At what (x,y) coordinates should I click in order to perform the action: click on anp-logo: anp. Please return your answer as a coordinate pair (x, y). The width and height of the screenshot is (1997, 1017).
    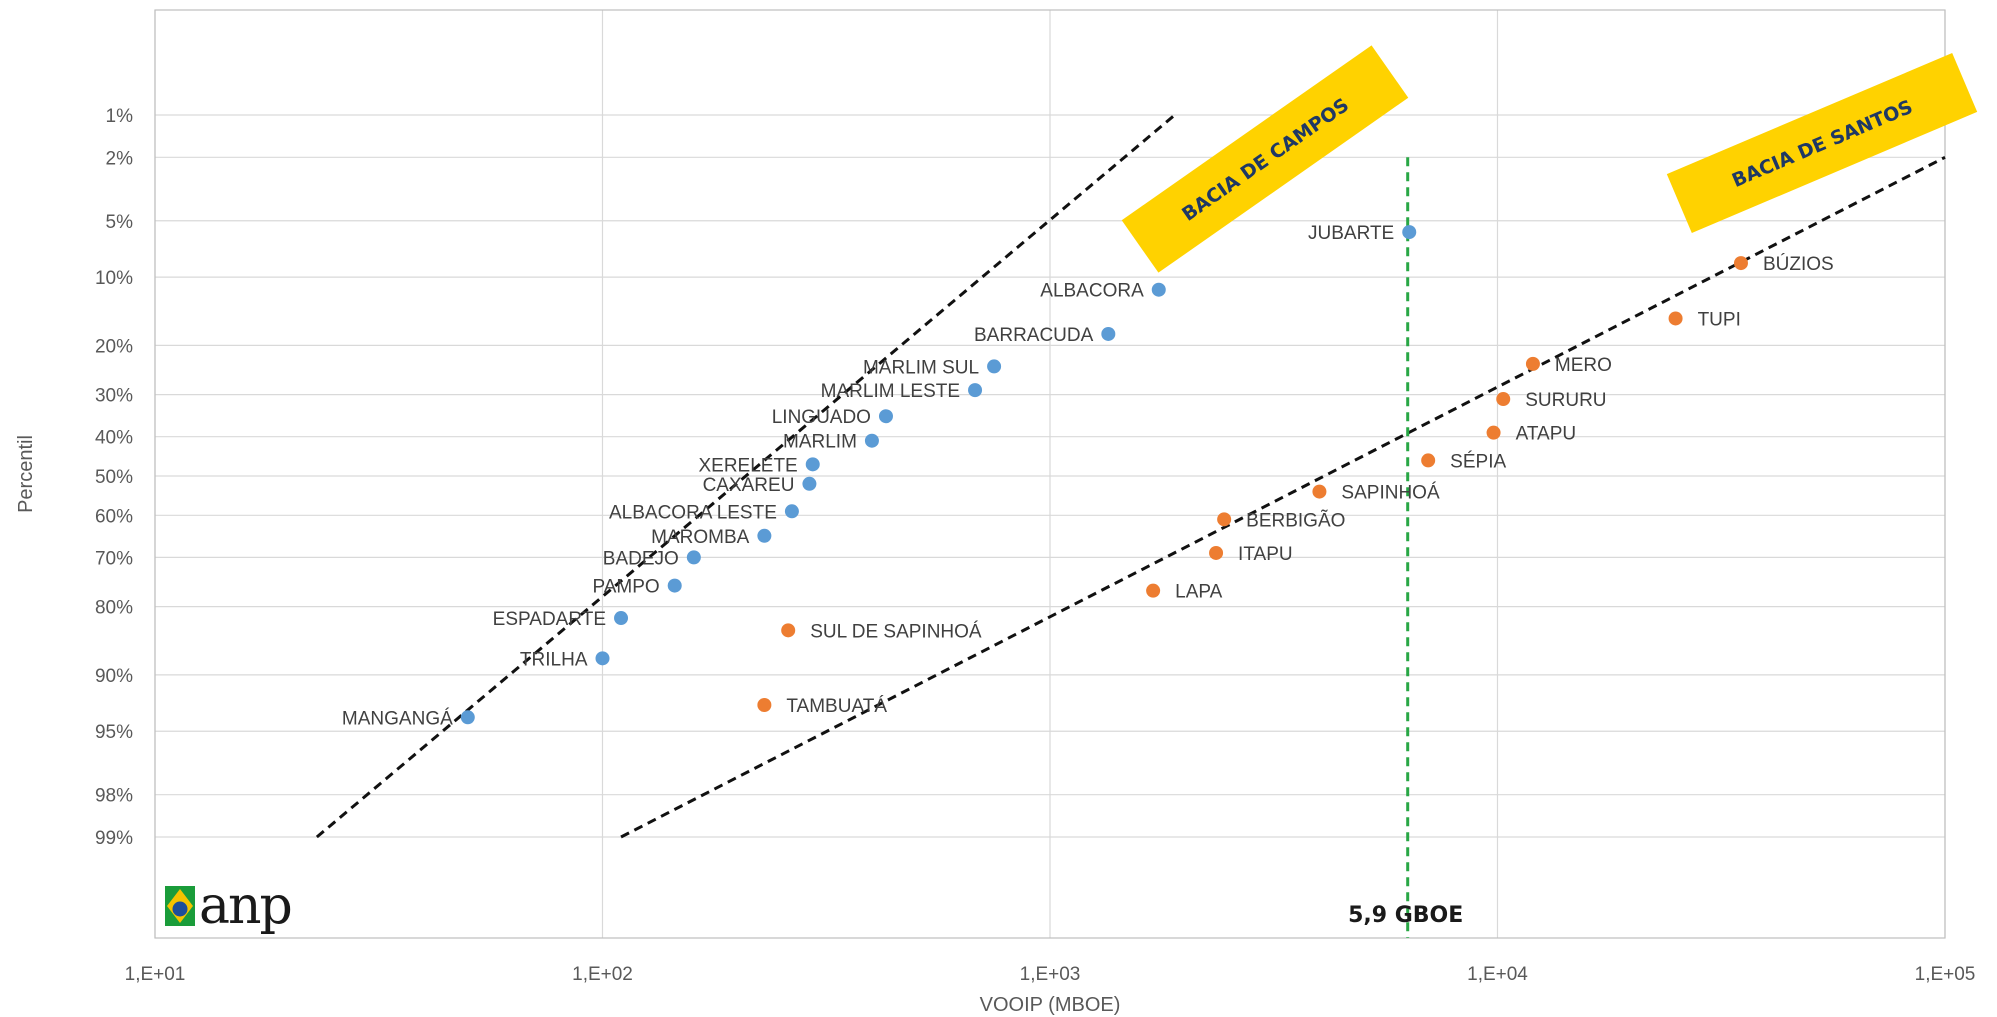
    Looking at the image, I should click on (229, 906).